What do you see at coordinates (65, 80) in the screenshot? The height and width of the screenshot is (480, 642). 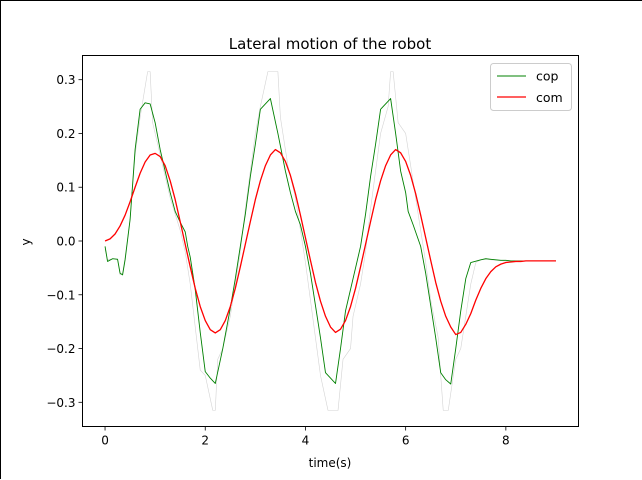 I see `y-tick-label: 0.3` at bounding box center [65, 80].